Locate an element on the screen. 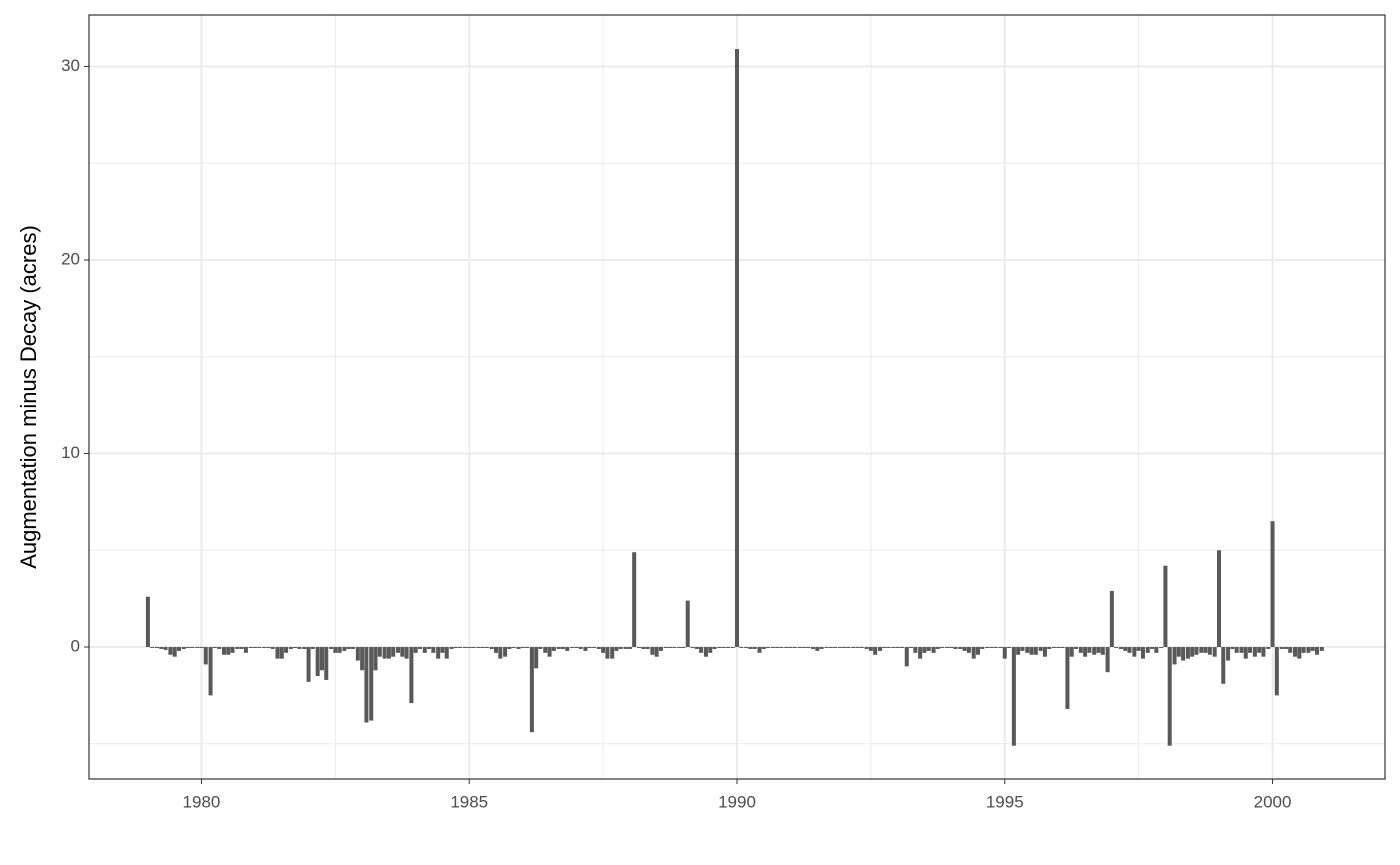 This screenshot has height=865, width=1400. x-tick-label: 1985 is located at coordinates (469, 801).